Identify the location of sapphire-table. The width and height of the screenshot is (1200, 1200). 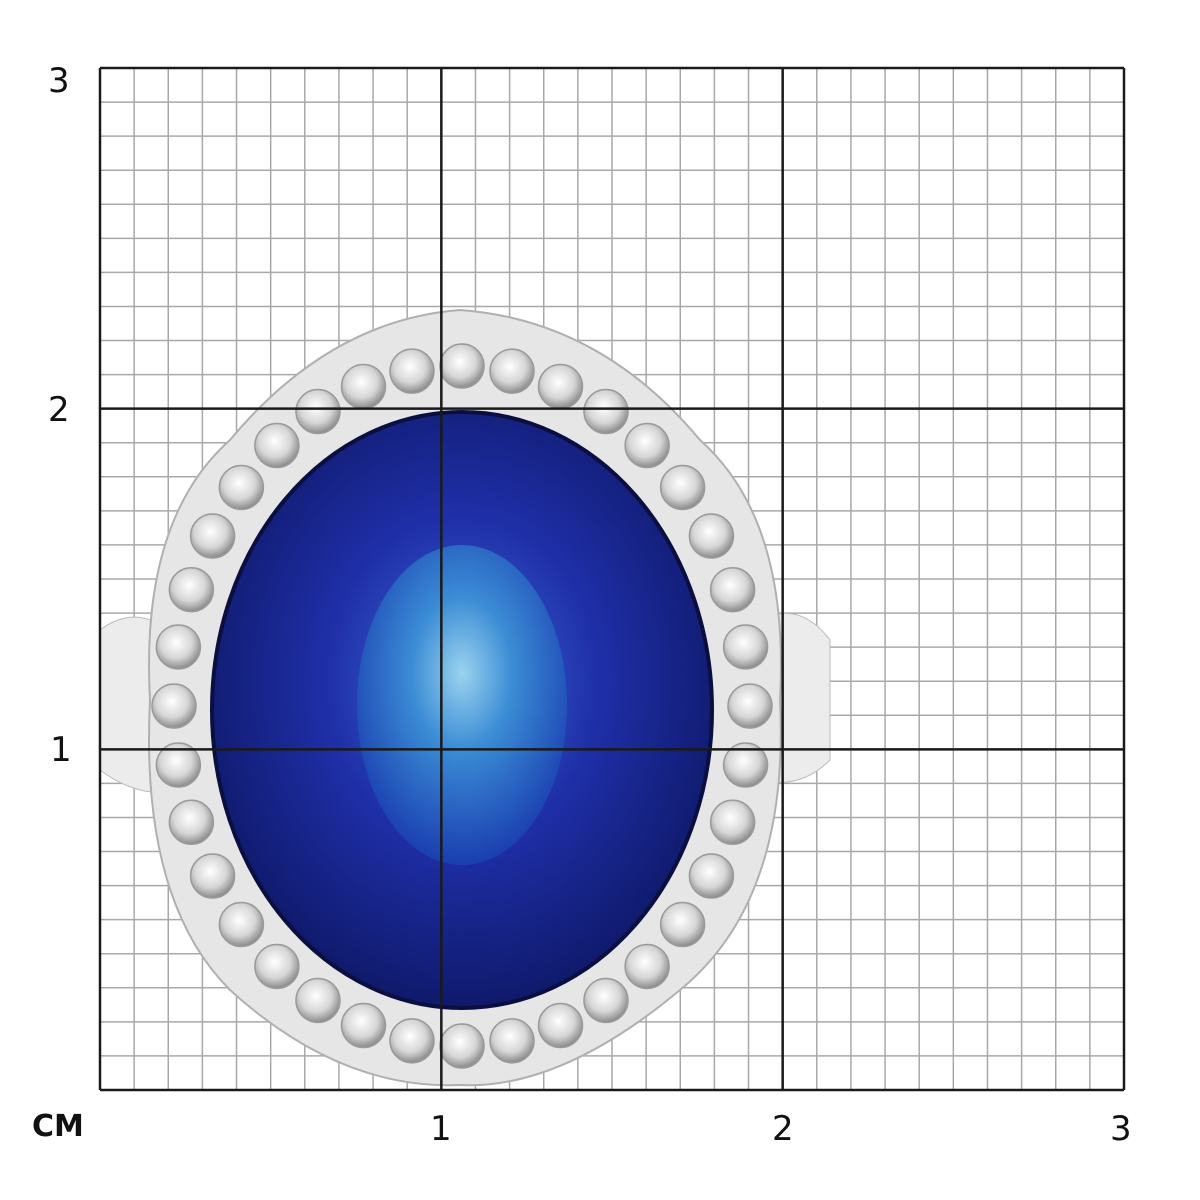
(462, 705).